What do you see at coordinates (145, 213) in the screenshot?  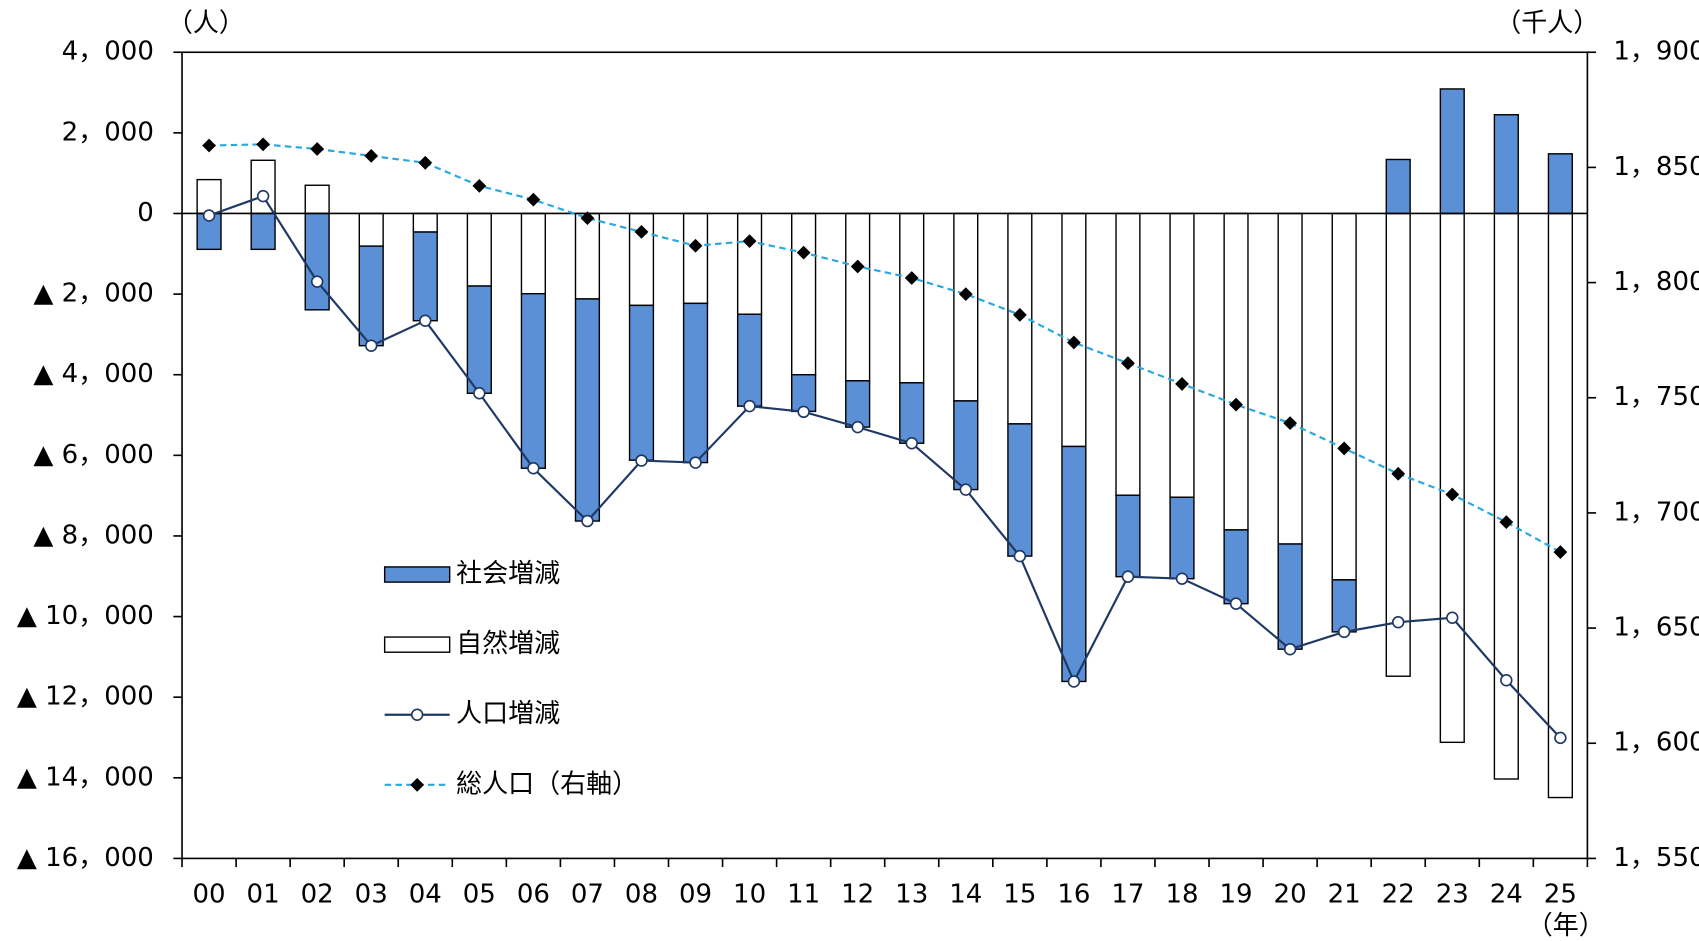 I see `y-tick-label: 0` at bounding box center [145, 213].